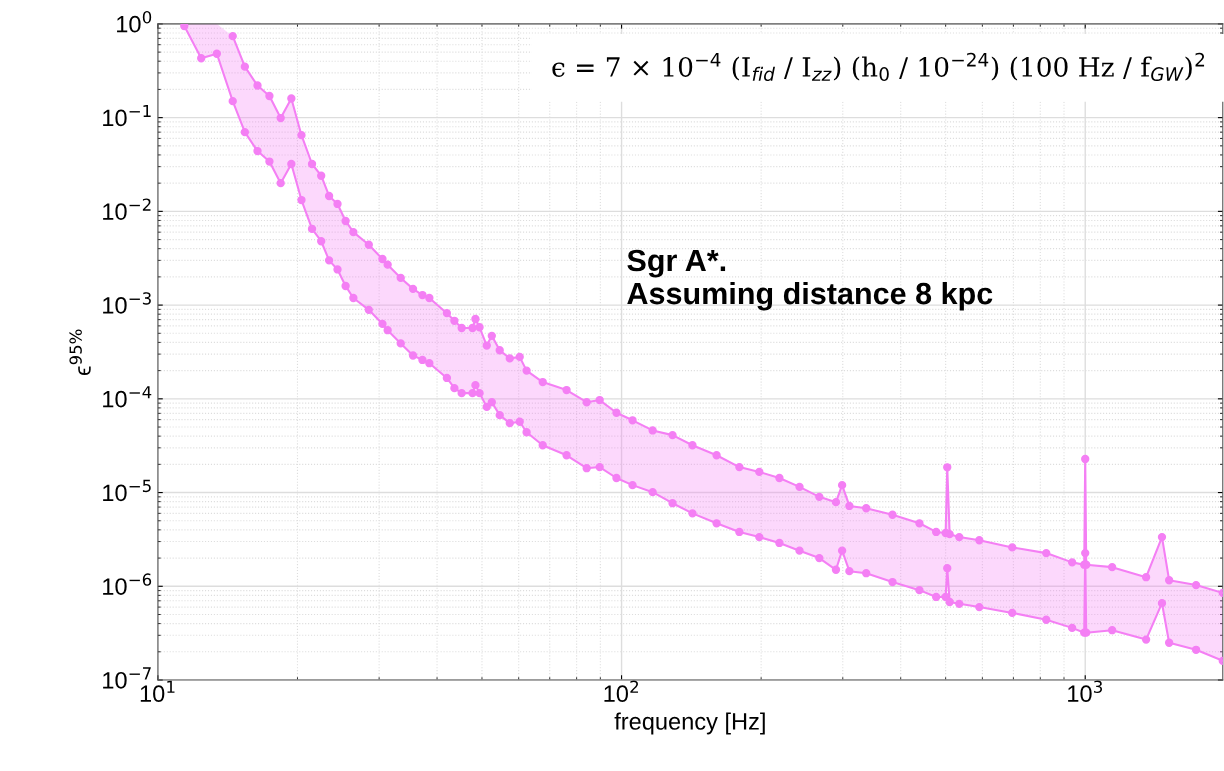 The height and width of the screenshot is (771, 1224). I want to click on annotation: Sgr A*. Assuming distance 8 kpc, so click(810, 280).